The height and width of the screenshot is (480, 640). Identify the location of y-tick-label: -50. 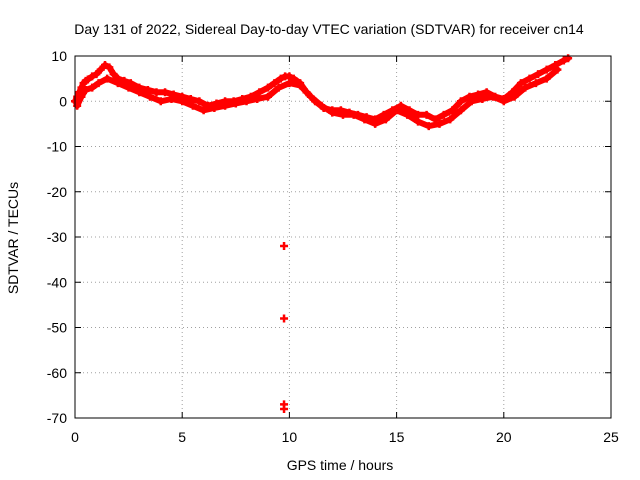
(57, 328).